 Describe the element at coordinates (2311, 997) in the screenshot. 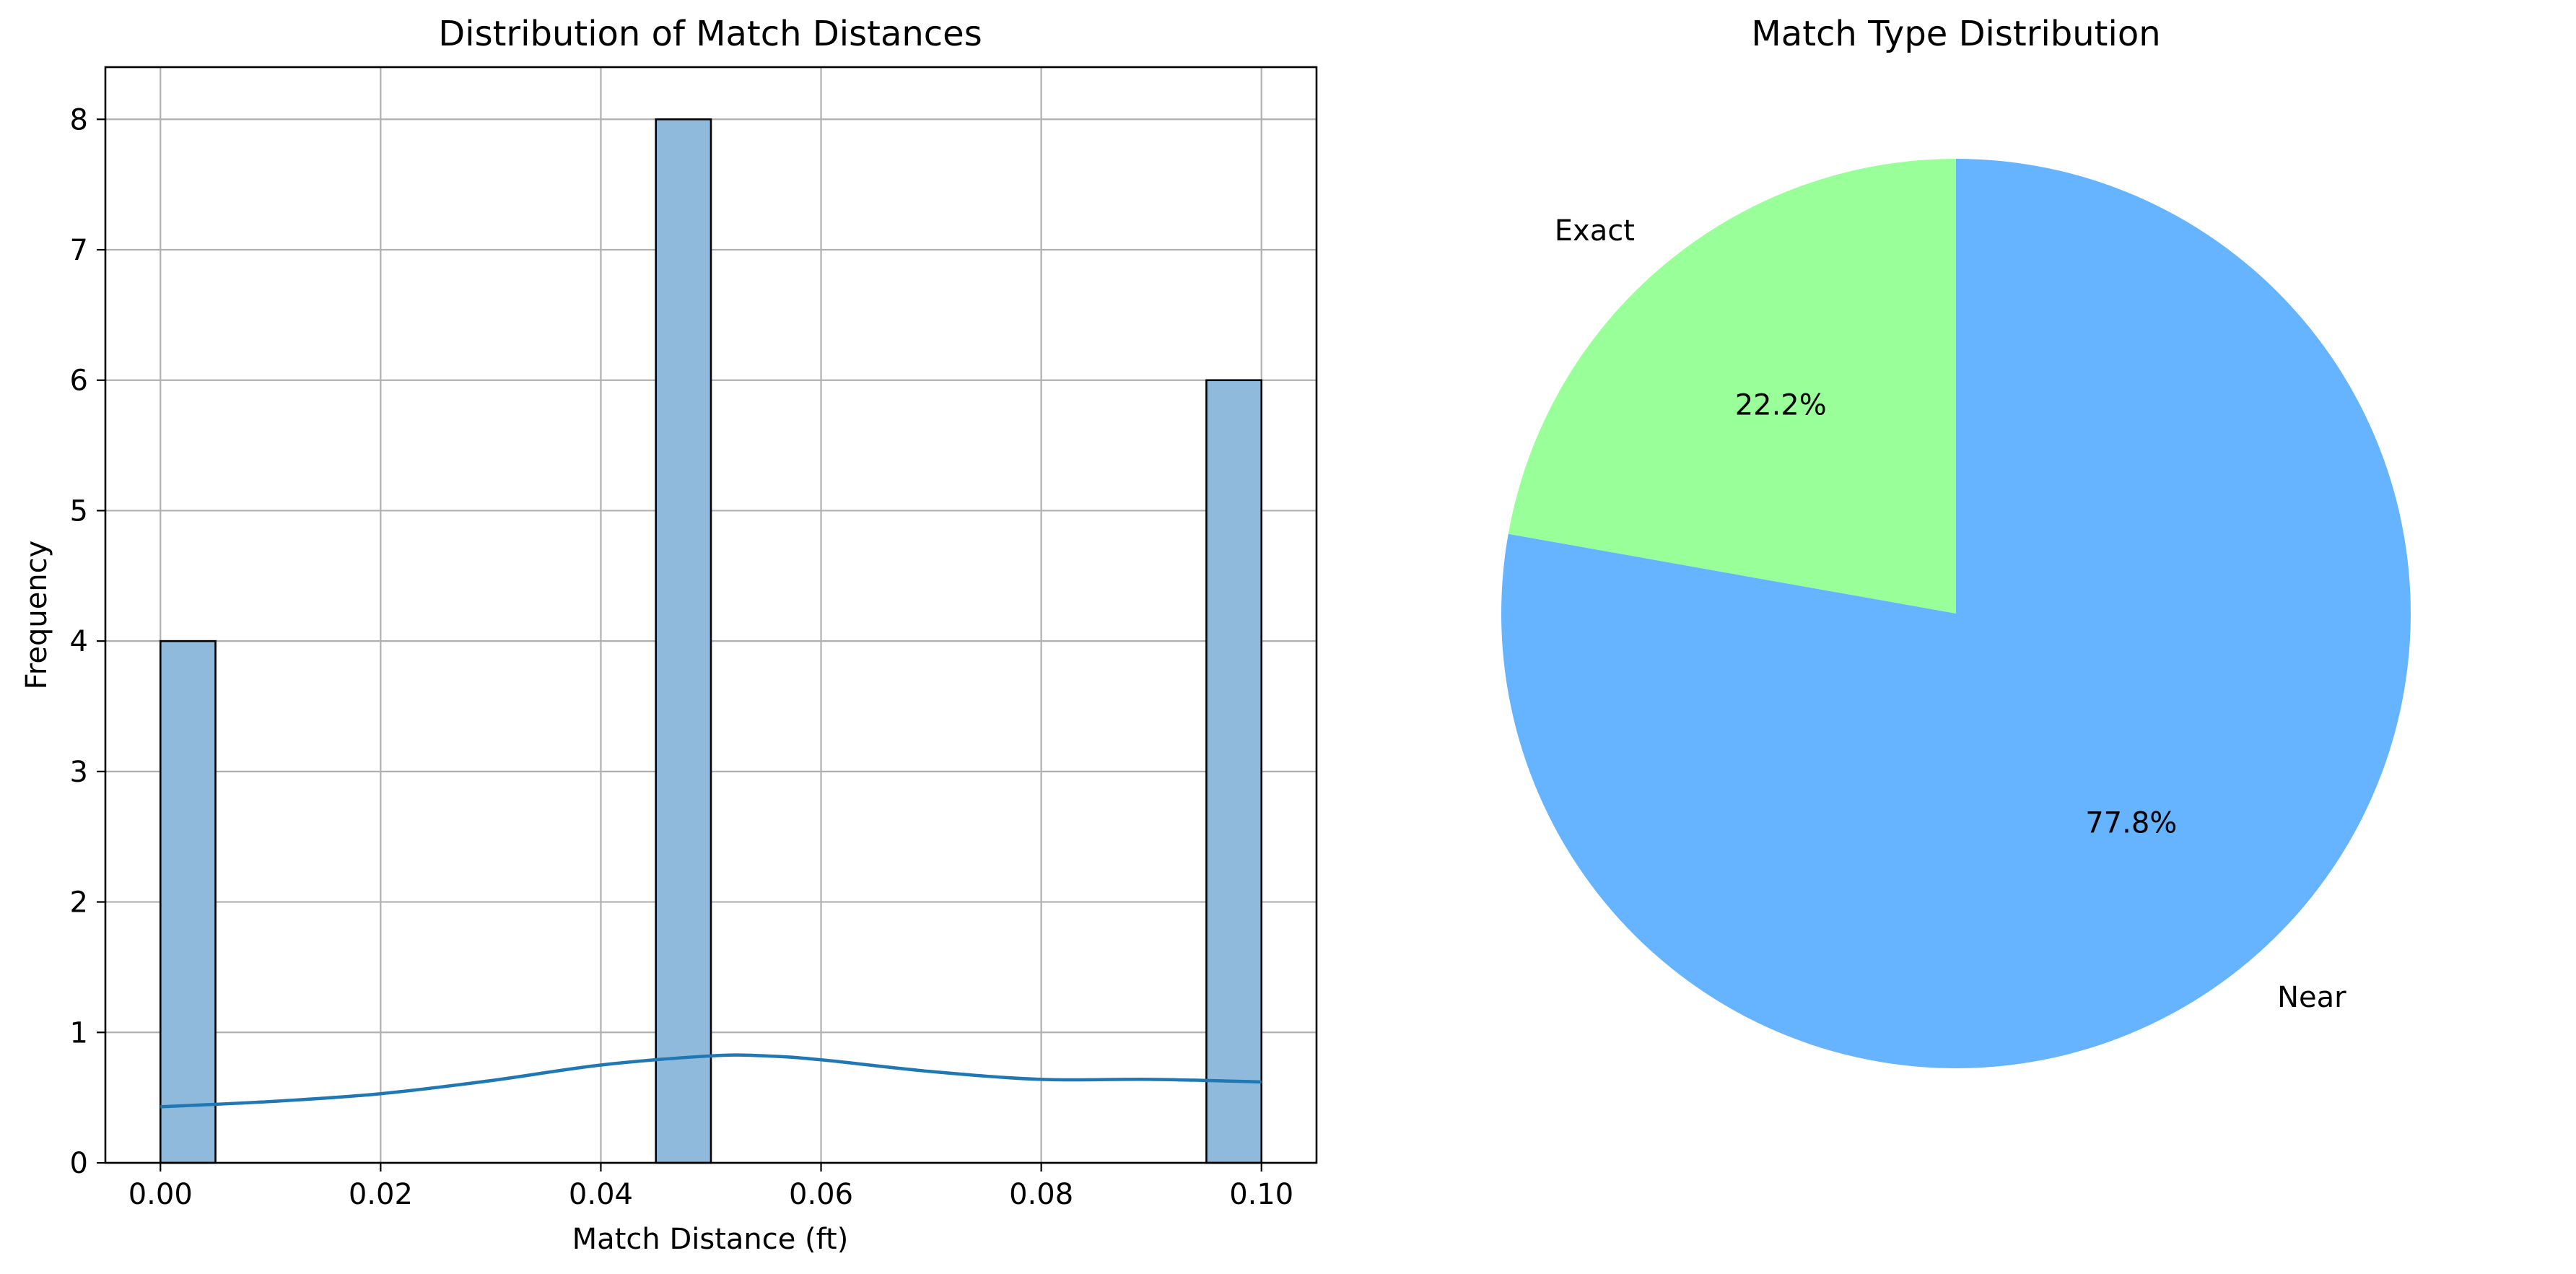

I see `pie-label-near: Near` at that location.